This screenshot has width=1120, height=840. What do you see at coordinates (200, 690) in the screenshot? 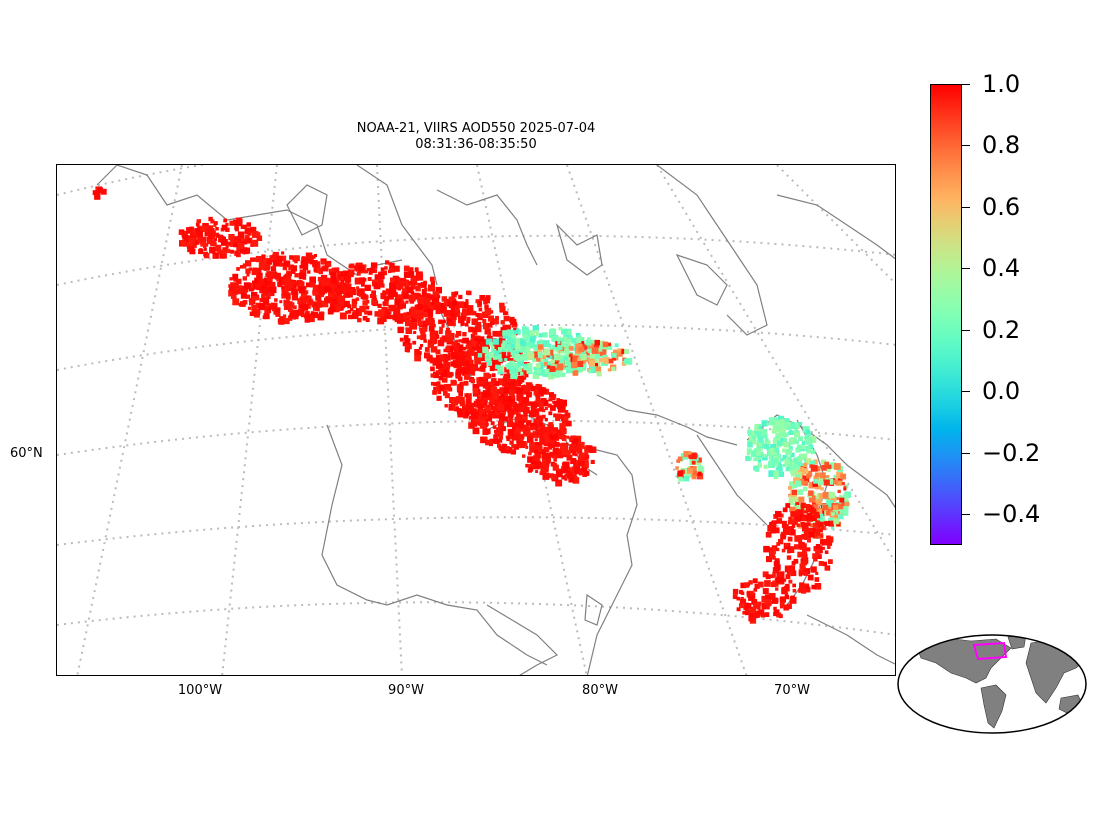
I see `lon-label-100w: 100°W` at bounding box center [200, 690].